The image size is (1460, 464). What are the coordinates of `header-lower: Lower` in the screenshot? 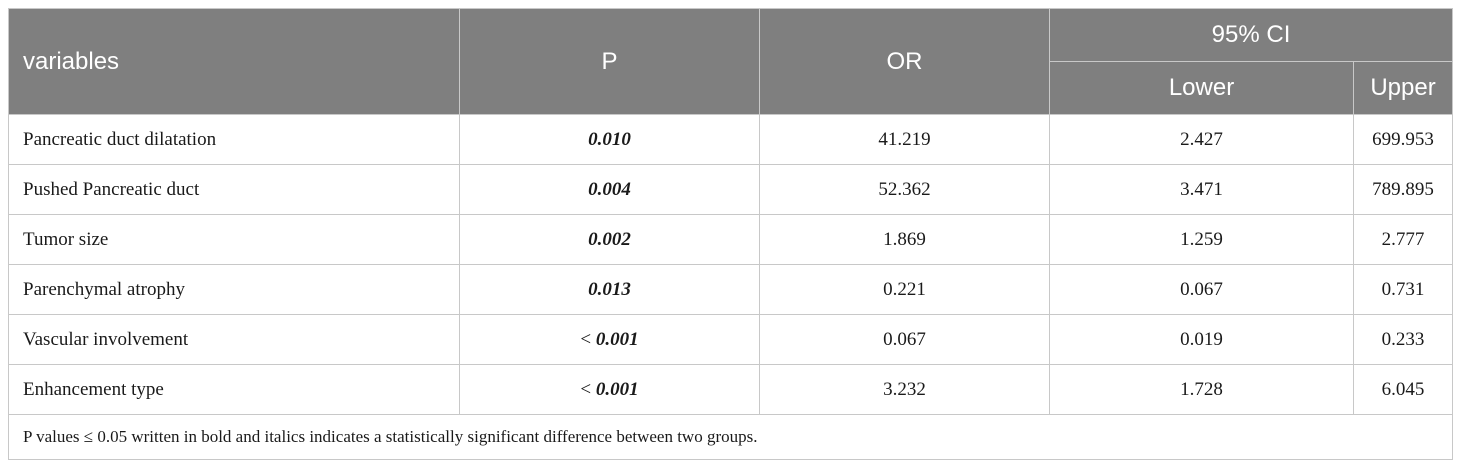 It's located at (1201, 88).